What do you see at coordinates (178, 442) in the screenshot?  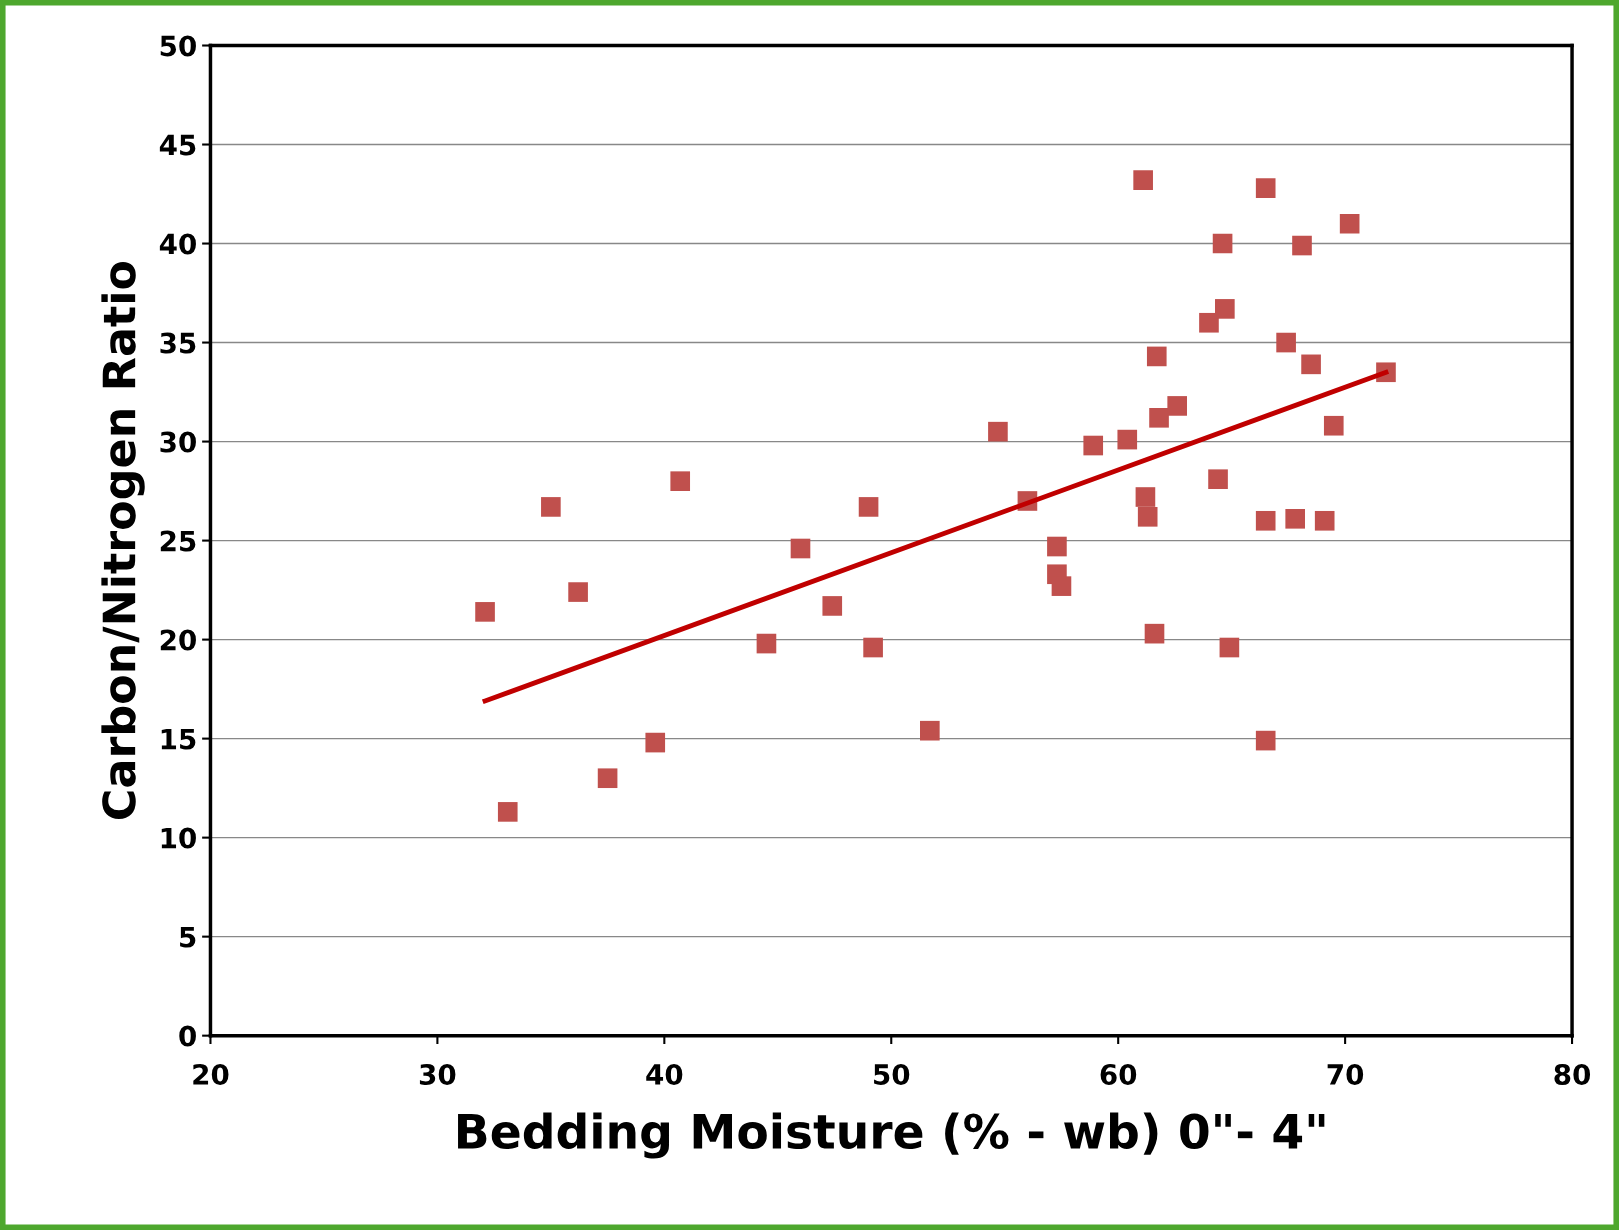 I see `y-tick-label: 30` at bounding box center [178, 442].